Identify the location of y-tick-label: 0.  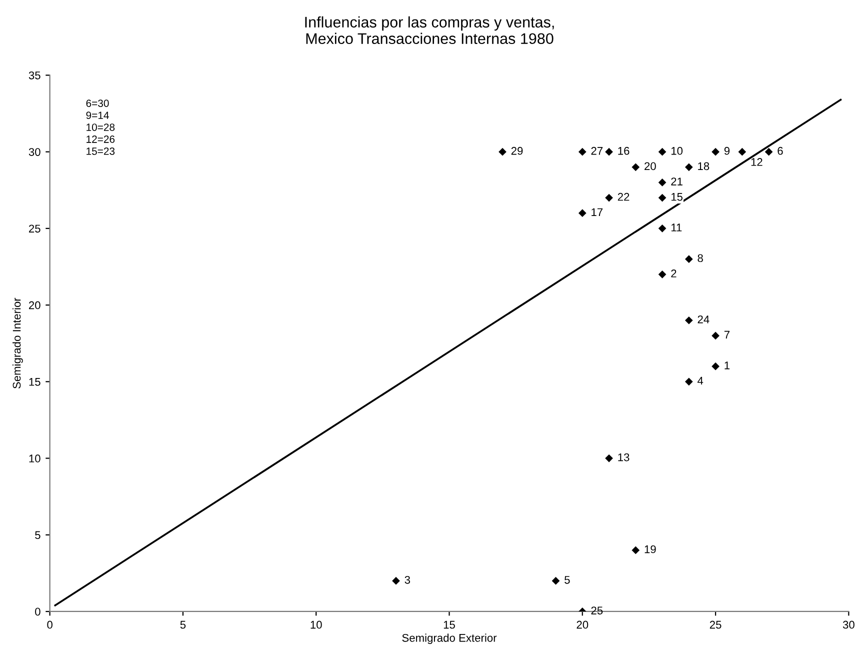
(37, 612).